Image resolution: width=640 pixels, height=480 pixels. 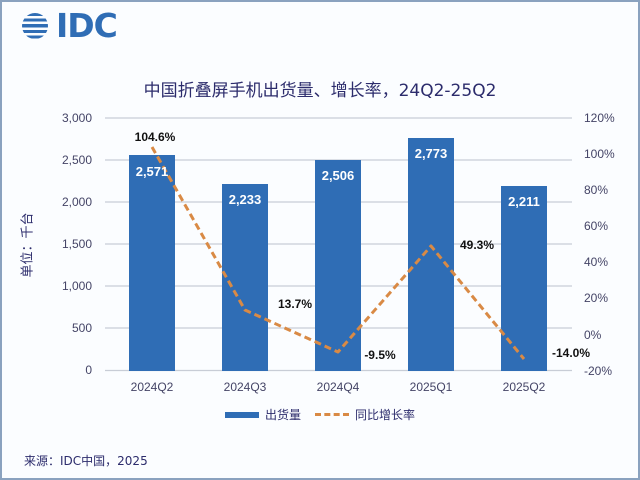 I want to click on idc-logo: IDC, so click(x=69, y=25).